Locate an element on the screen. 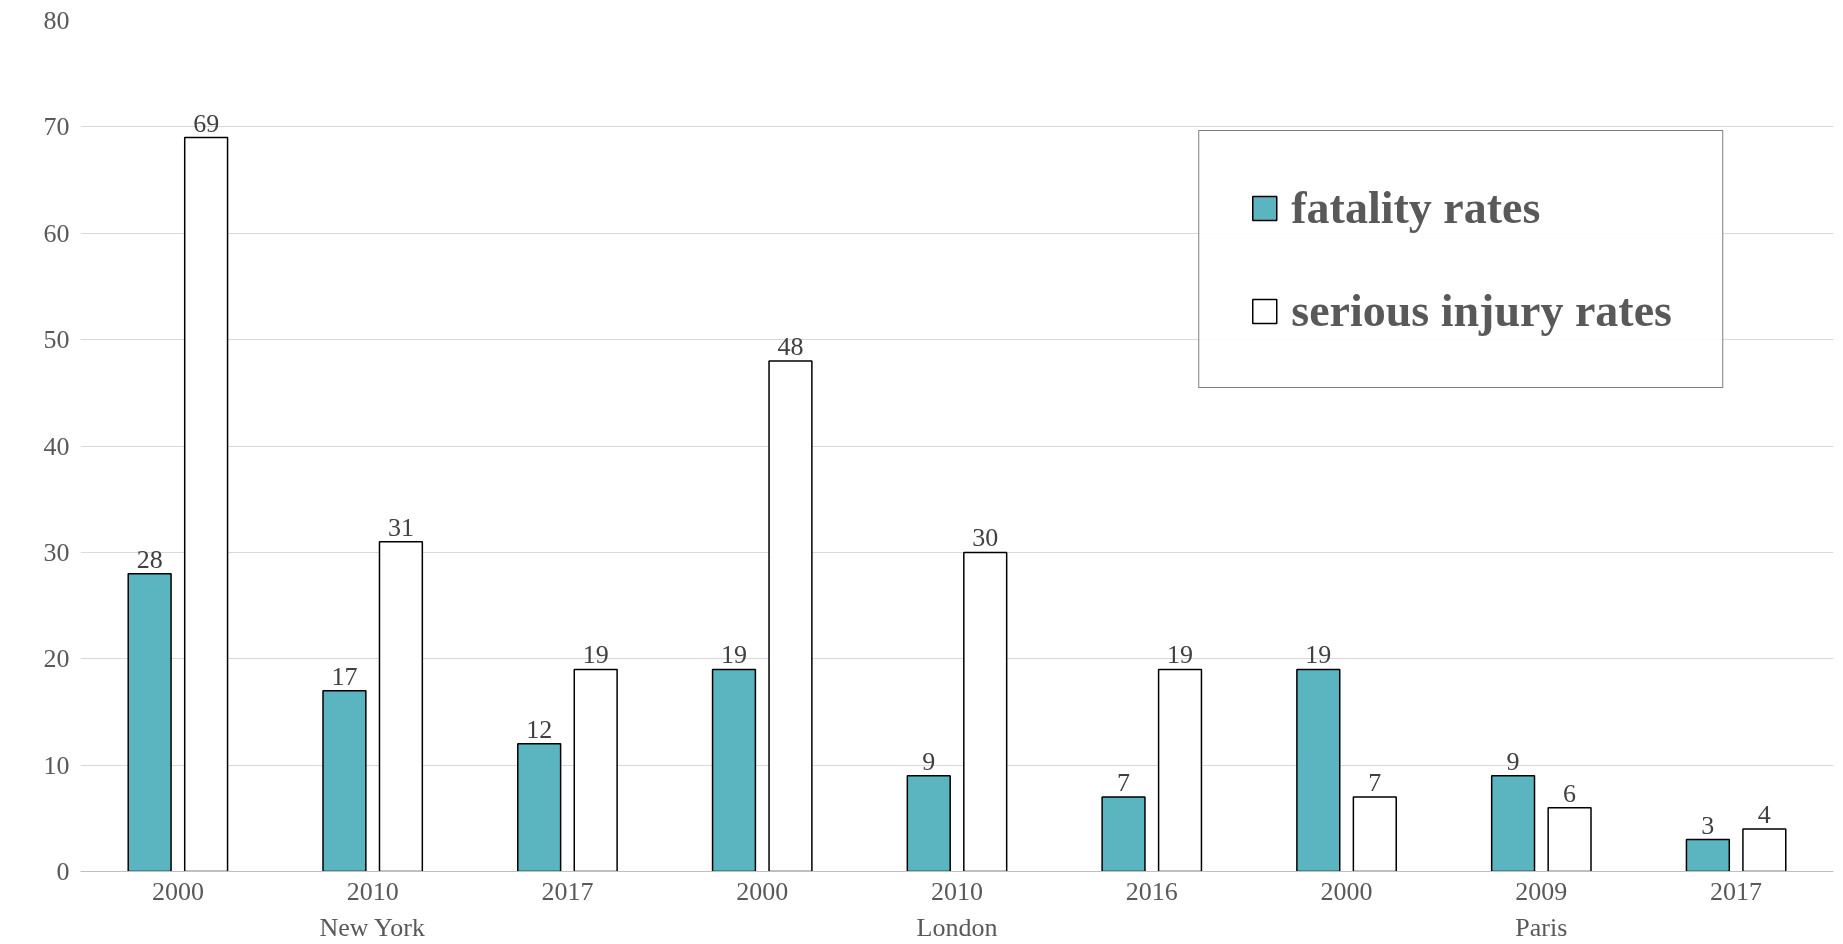 The width and height of the screenshot is (1843, 944). x-tick-label: 2016 is located at coordinates (1151, 891).